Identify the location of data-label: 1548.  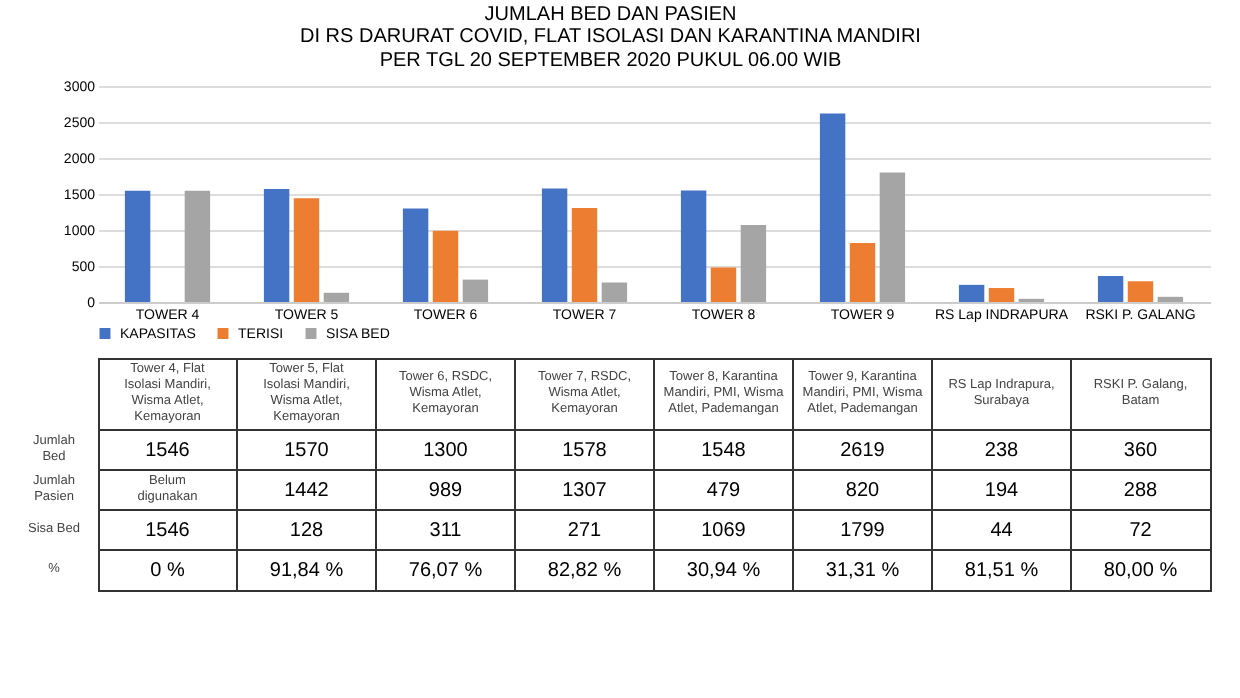
(724, 451).